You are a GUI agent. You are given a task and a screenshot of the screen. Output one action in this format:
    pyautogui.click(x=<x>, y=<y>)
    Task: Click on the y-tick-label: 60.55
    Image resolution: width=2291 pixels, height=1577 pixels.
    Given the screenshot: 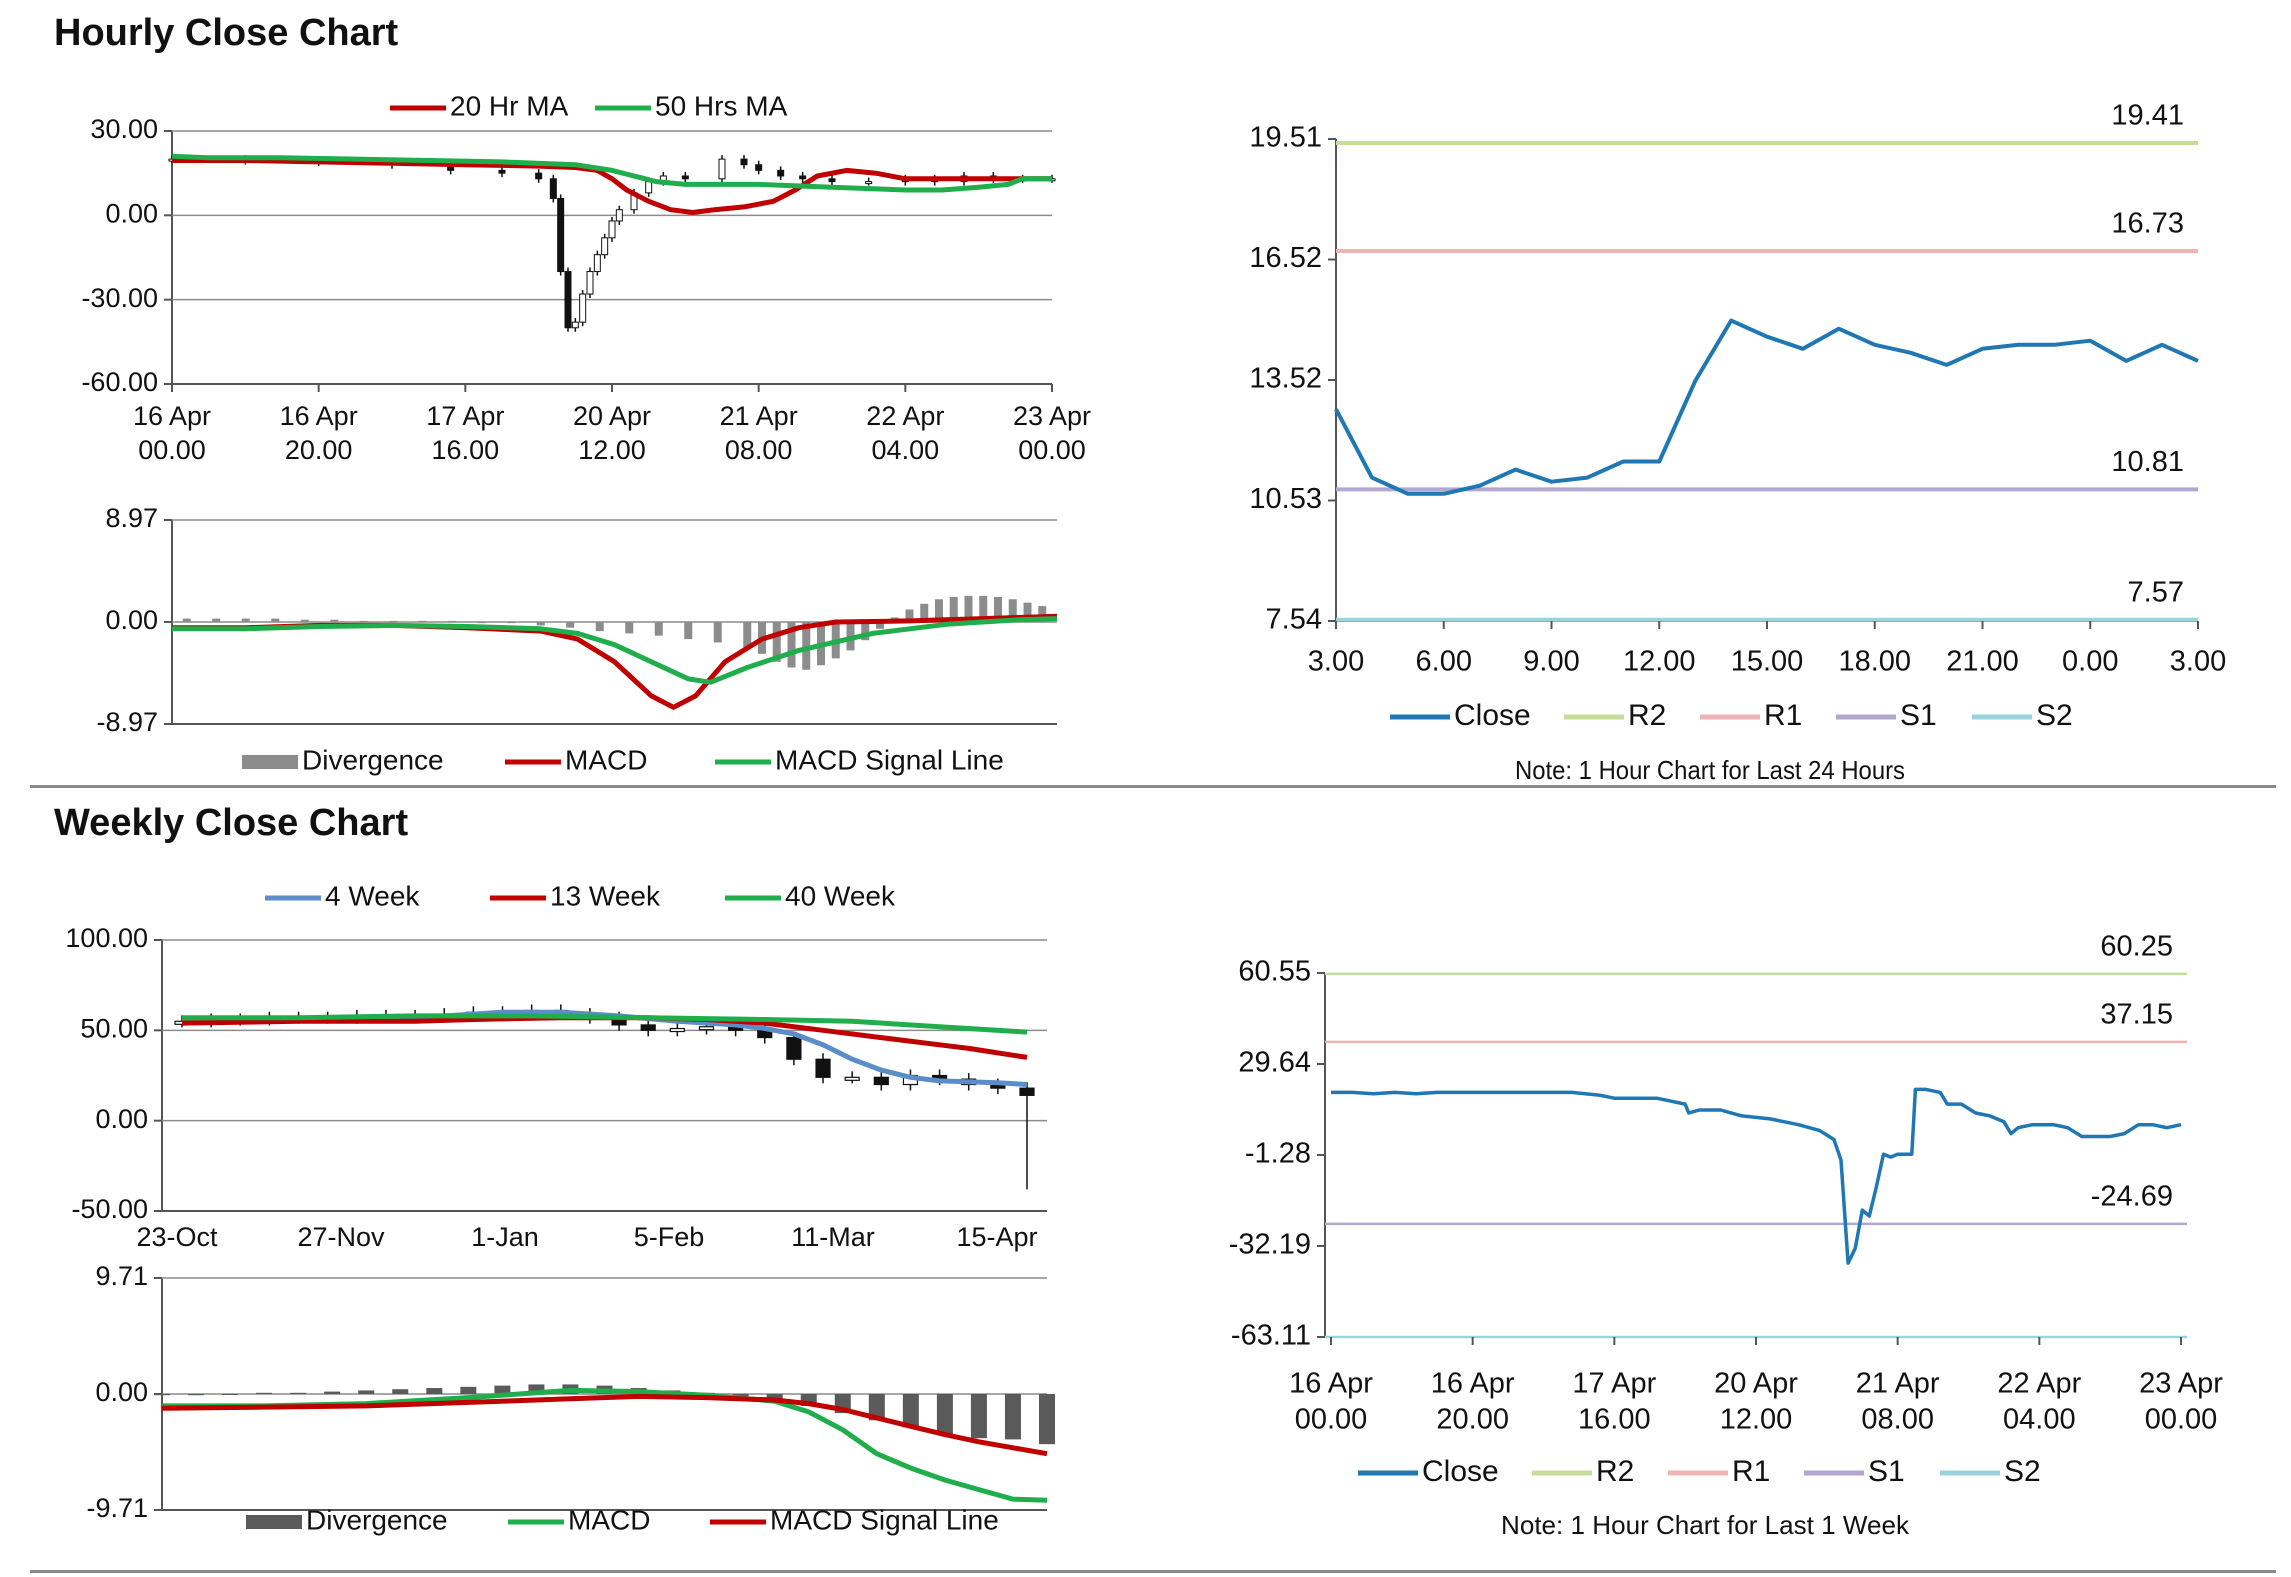 What is the action you would take?
    pyautogui.click(x=1274, y=972)
    